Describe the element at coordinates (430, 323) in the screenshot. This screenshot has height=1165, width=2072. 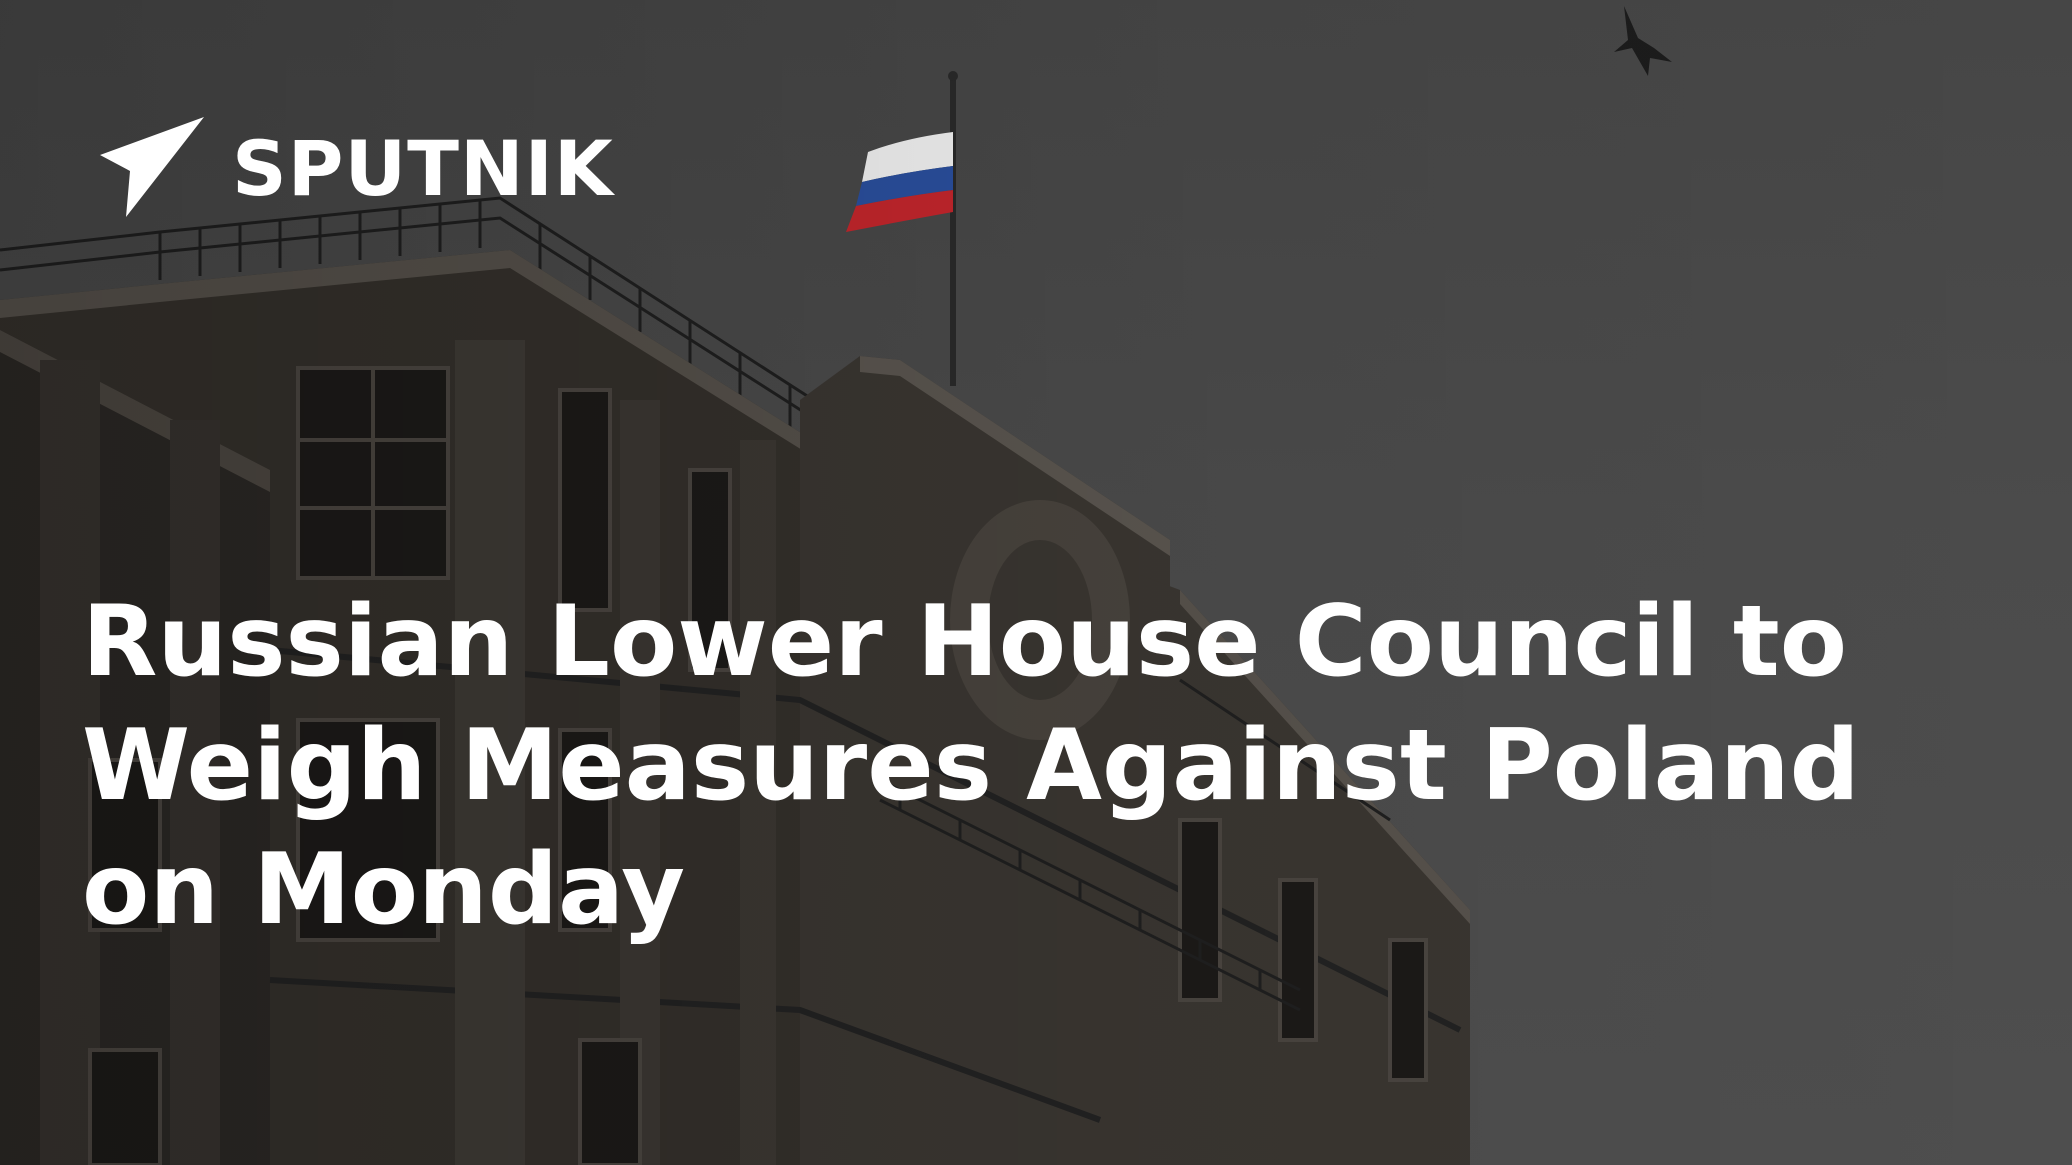
I see `roof-railing` at that location.